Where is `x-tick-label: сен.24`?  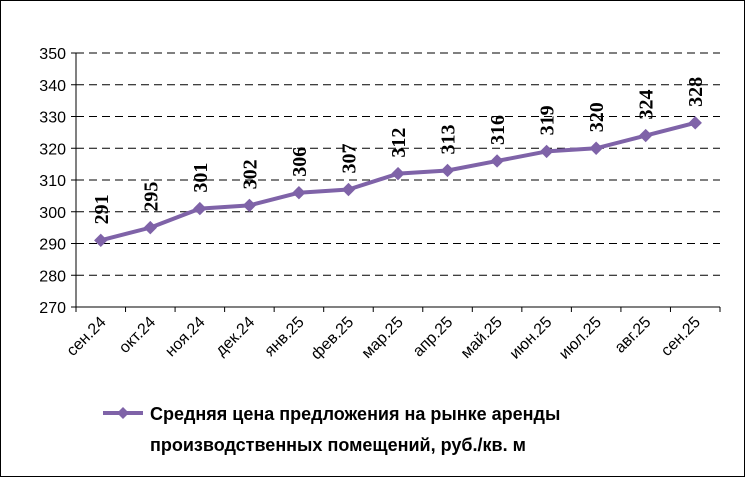 x-tick-label: сен.24 is located at coordinates (87, 337).